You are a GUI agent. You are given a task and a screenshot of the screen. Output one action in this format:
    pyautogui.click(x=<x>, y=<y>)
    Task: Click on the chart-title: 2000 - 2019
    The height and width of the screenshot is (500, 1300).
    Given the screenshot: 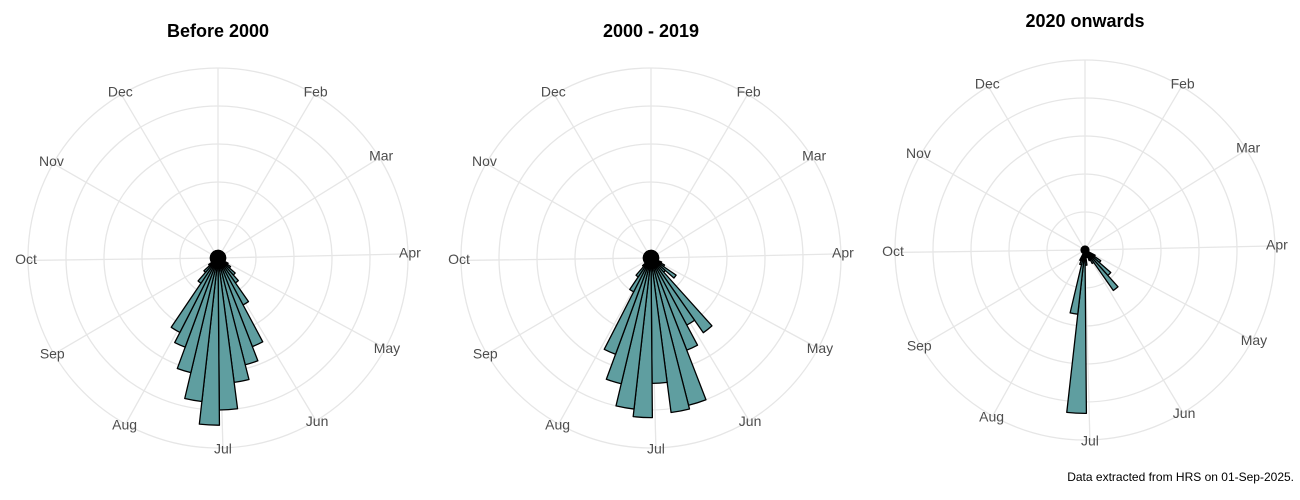 What is the action you would take?
    pyautogui.click(x=651, y=31)
    